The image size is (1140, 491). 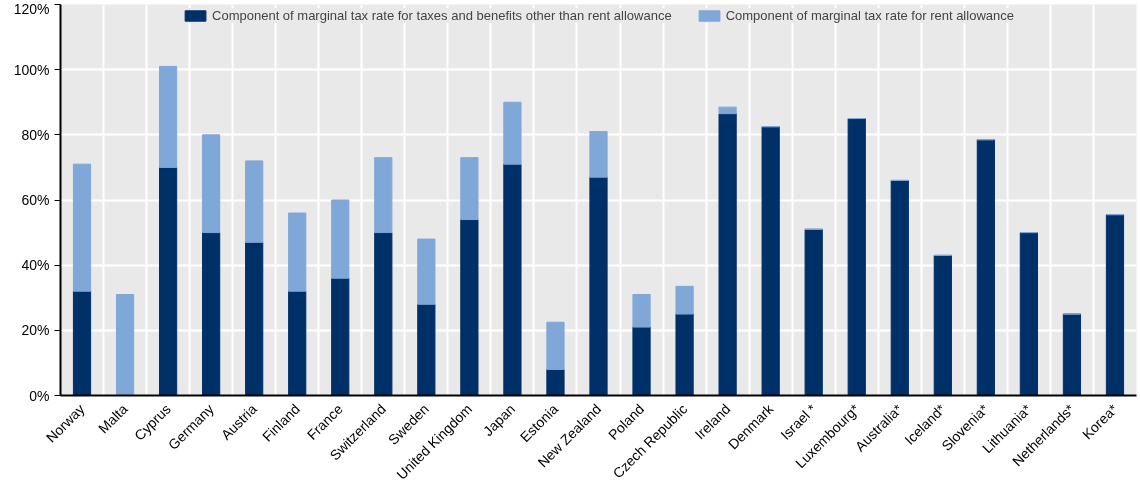 I want to click on y-tick-label: 120%, so click(x=31, y=8).